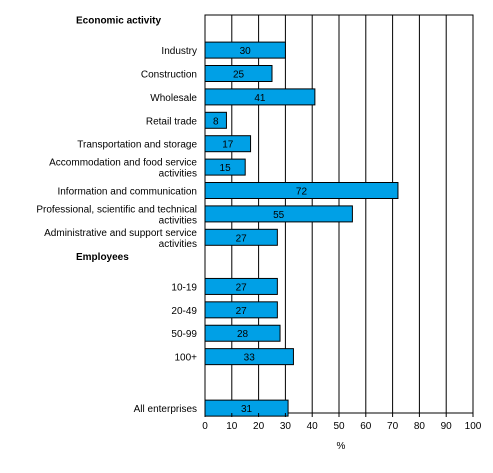 The width and height of the screenshot is (493, 473). I want to click on data-label: 28, so click(243, 334).